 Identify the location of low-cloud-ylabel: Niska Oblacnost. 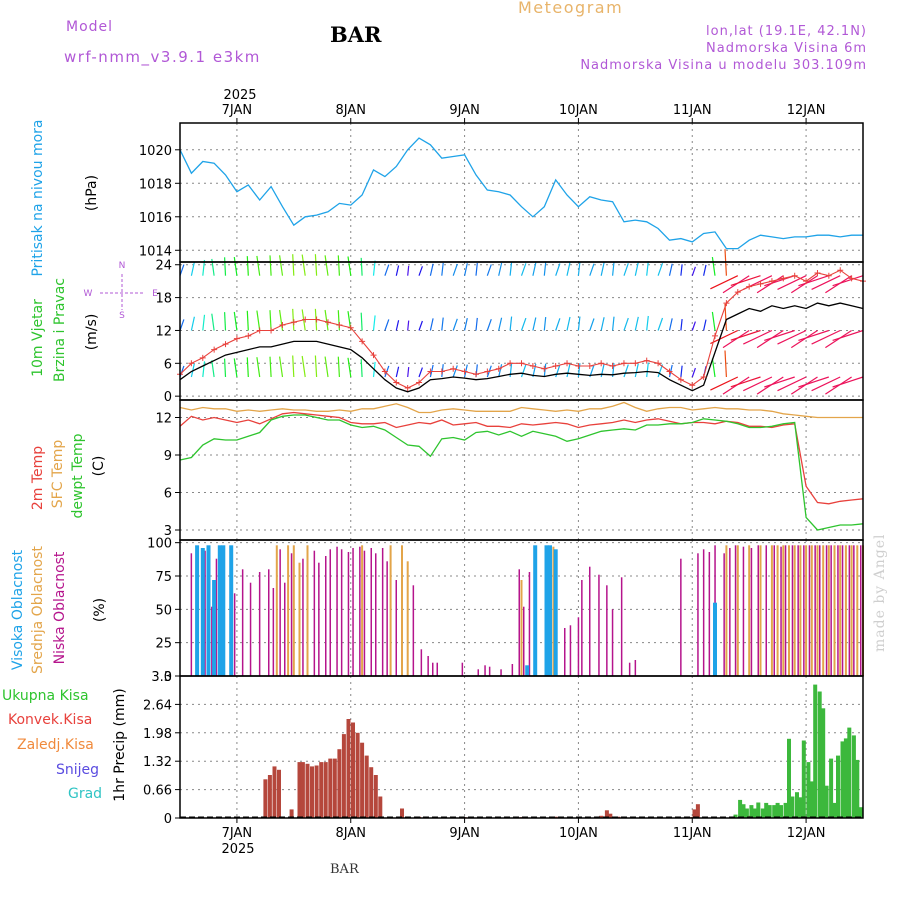
(60, 607).